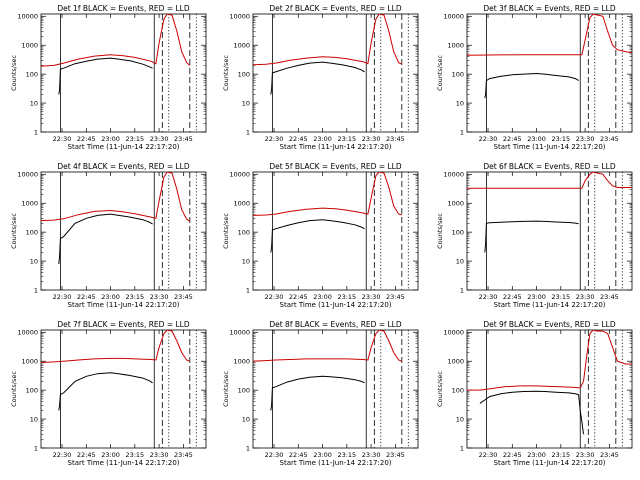 The image size is (640, 480). What do you see at coordinates (335, 8) in the screenshot?
I see `panel-title: Det 2f BLACK = Events, RED = LLD` at bounding box center [335, 8].